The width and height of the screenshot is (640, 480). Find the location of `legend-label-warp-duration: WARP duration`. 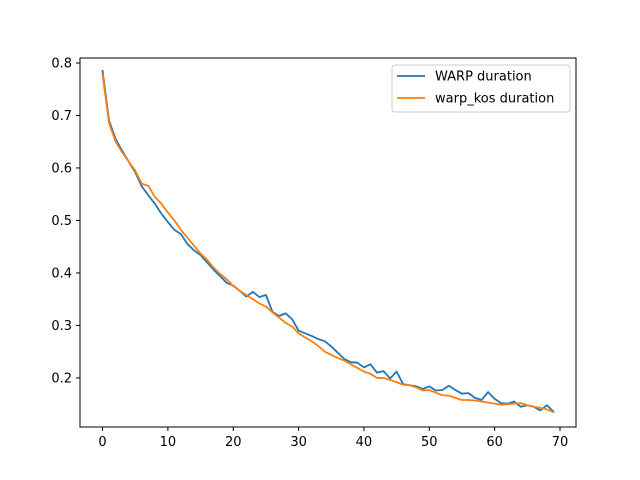

legend-label-warp-duration: WARP duration is located at coordinates (483, 77).